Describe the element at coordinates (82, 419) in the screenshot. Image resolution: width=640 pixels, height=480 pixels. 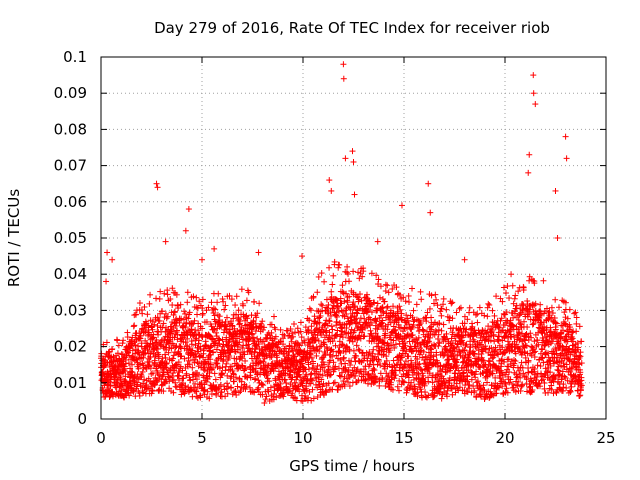
I see `y-tick-label: 0` at that location.